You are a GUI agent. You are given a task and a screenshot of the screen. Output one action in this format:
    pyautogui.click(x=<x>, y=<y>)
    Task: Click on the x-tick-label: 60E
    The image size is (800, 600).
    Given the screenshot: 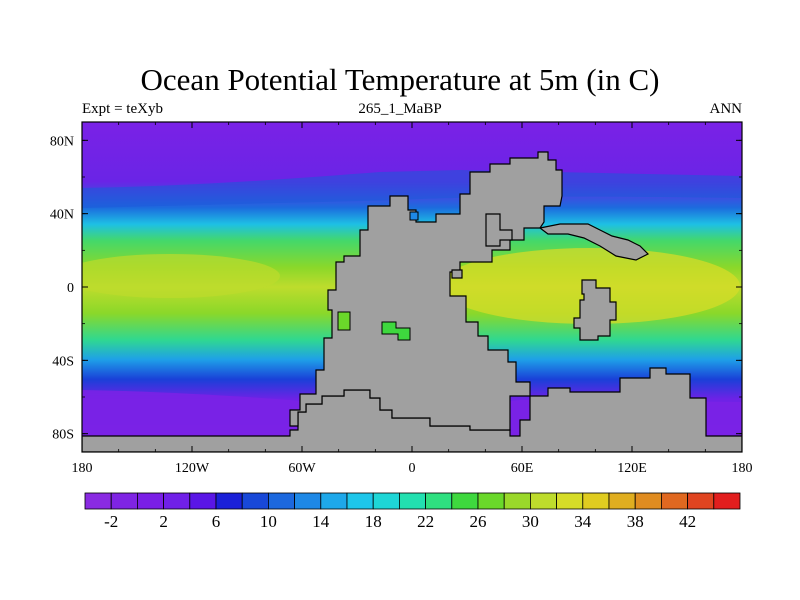 What is the action you would take?
    pyautogui.click(x=522, y=468)
    